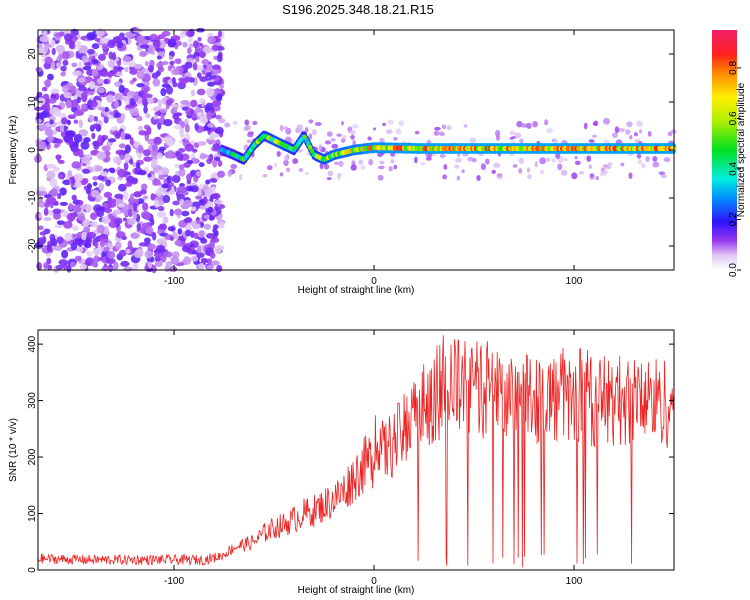 The image size is (750, 600). What do you see at coordinates (32, 343) in the screenshot?
I see `y-tick-label: 400` at bounding box center [32, 343].